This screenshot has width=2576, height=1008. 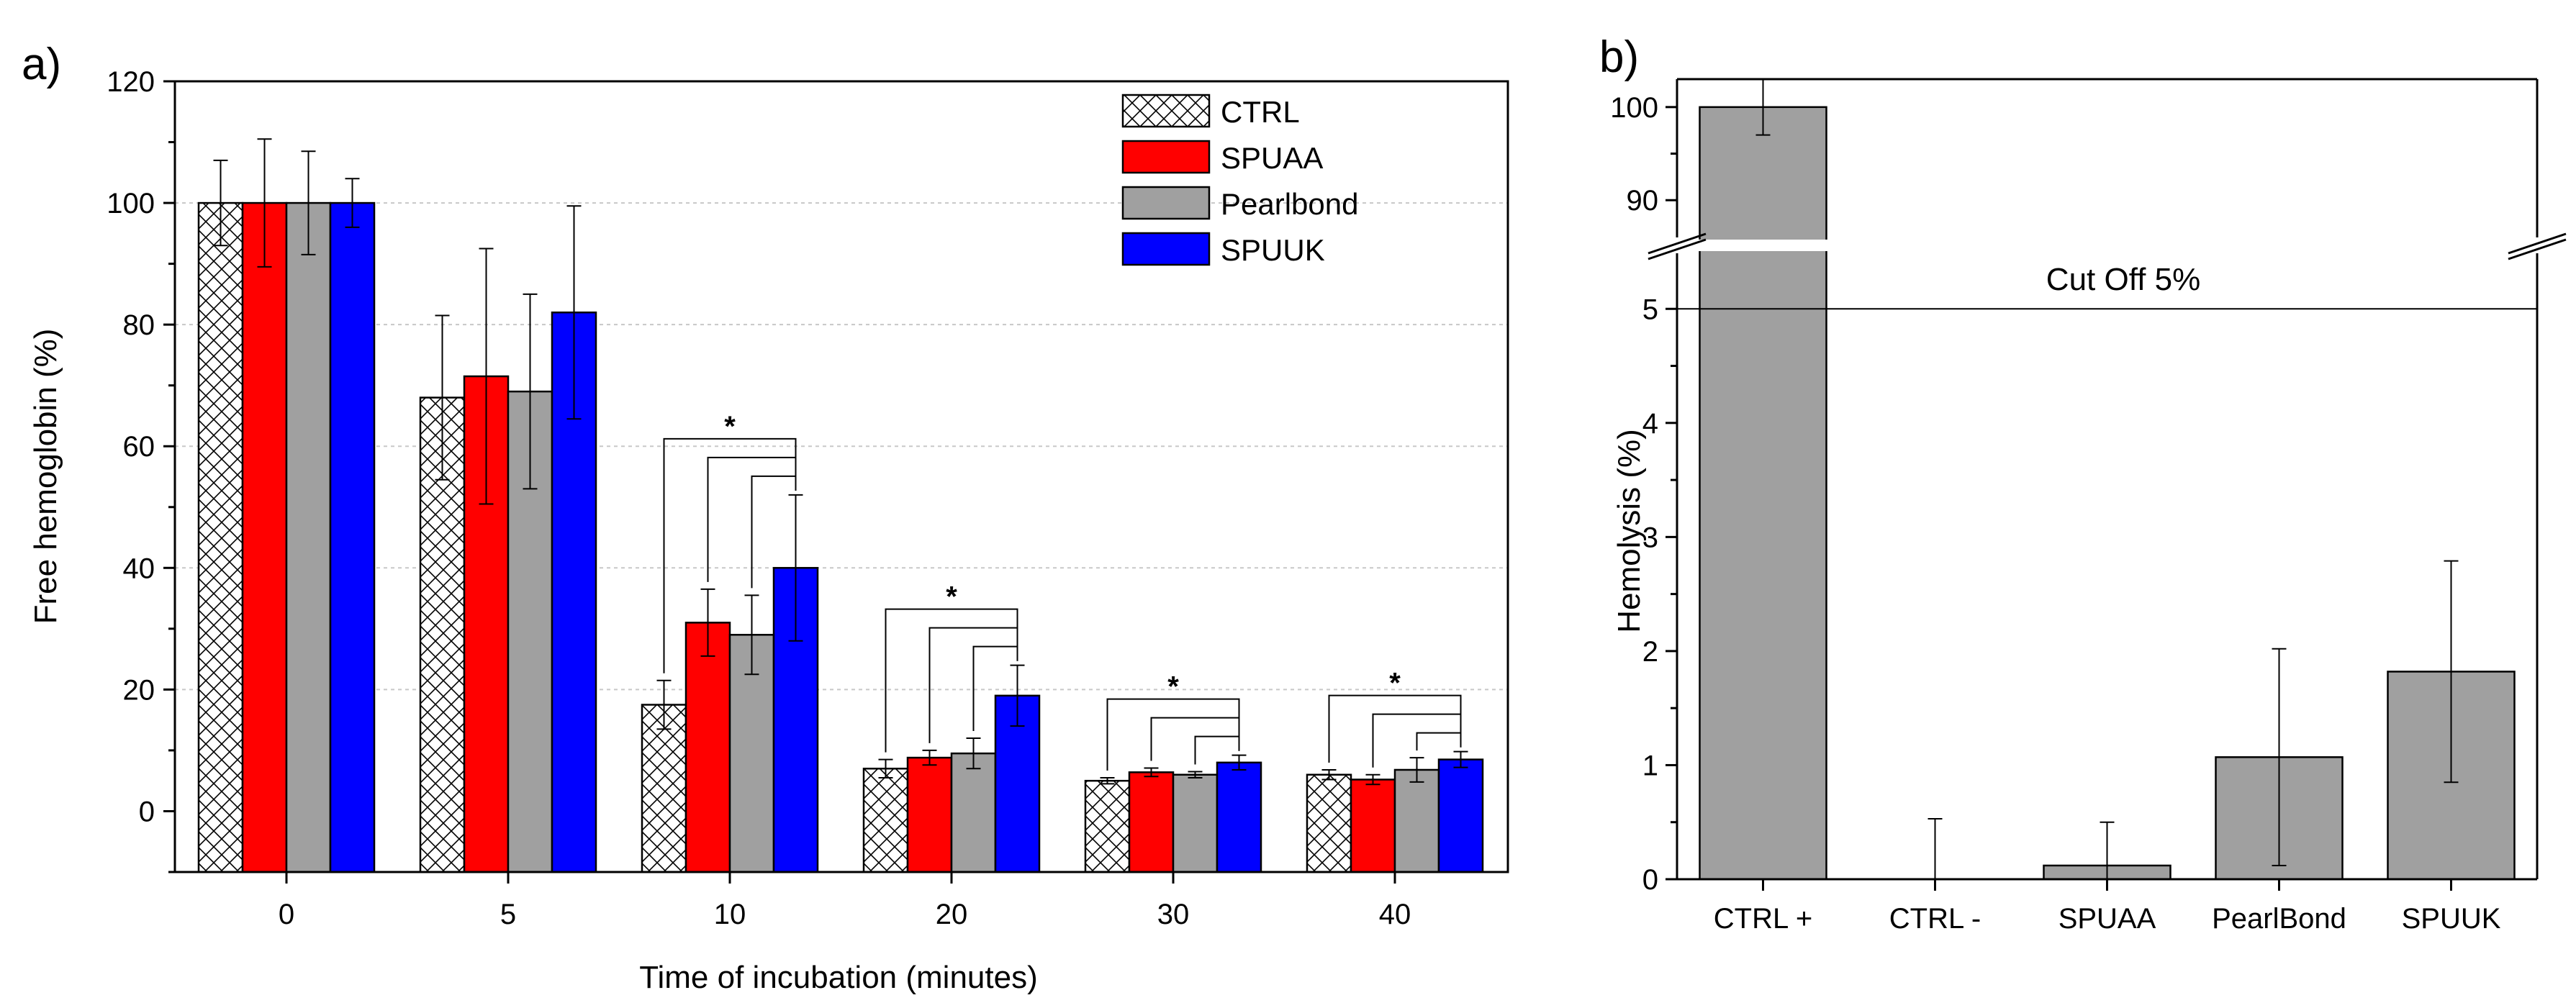 What do you see at coordinates (139, 690) in the screenshot?
I see `y-tick-label-20: 20` at bounding box center [139, 690].